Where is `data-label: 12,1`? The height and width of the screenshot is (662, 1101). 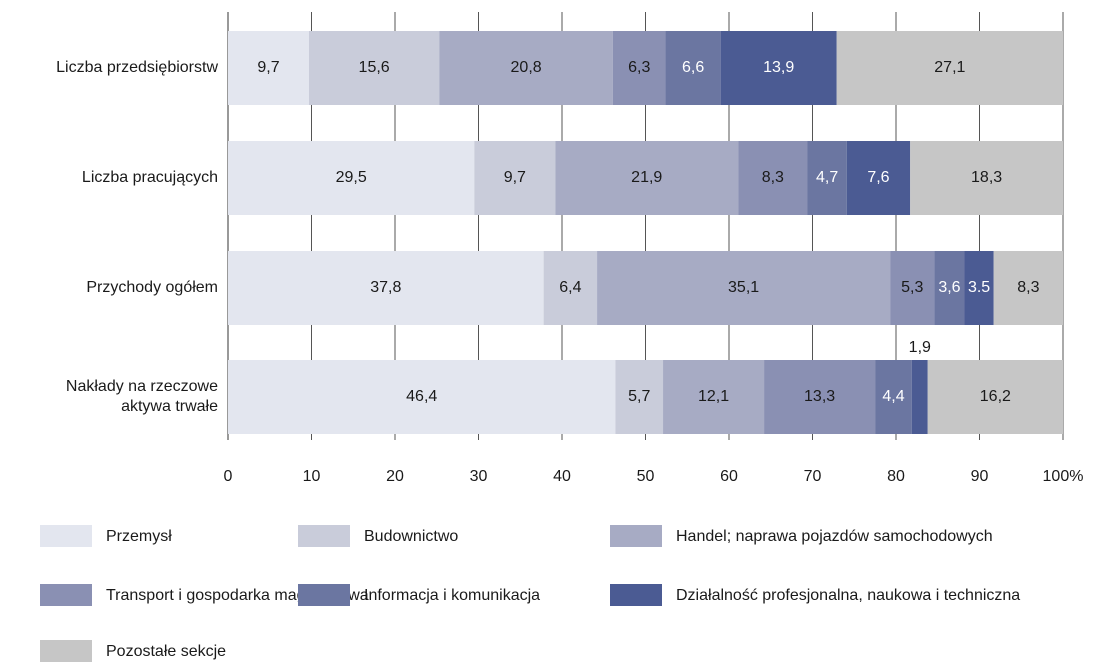
data-label: 12,1 is located at coordinates (713, 396).